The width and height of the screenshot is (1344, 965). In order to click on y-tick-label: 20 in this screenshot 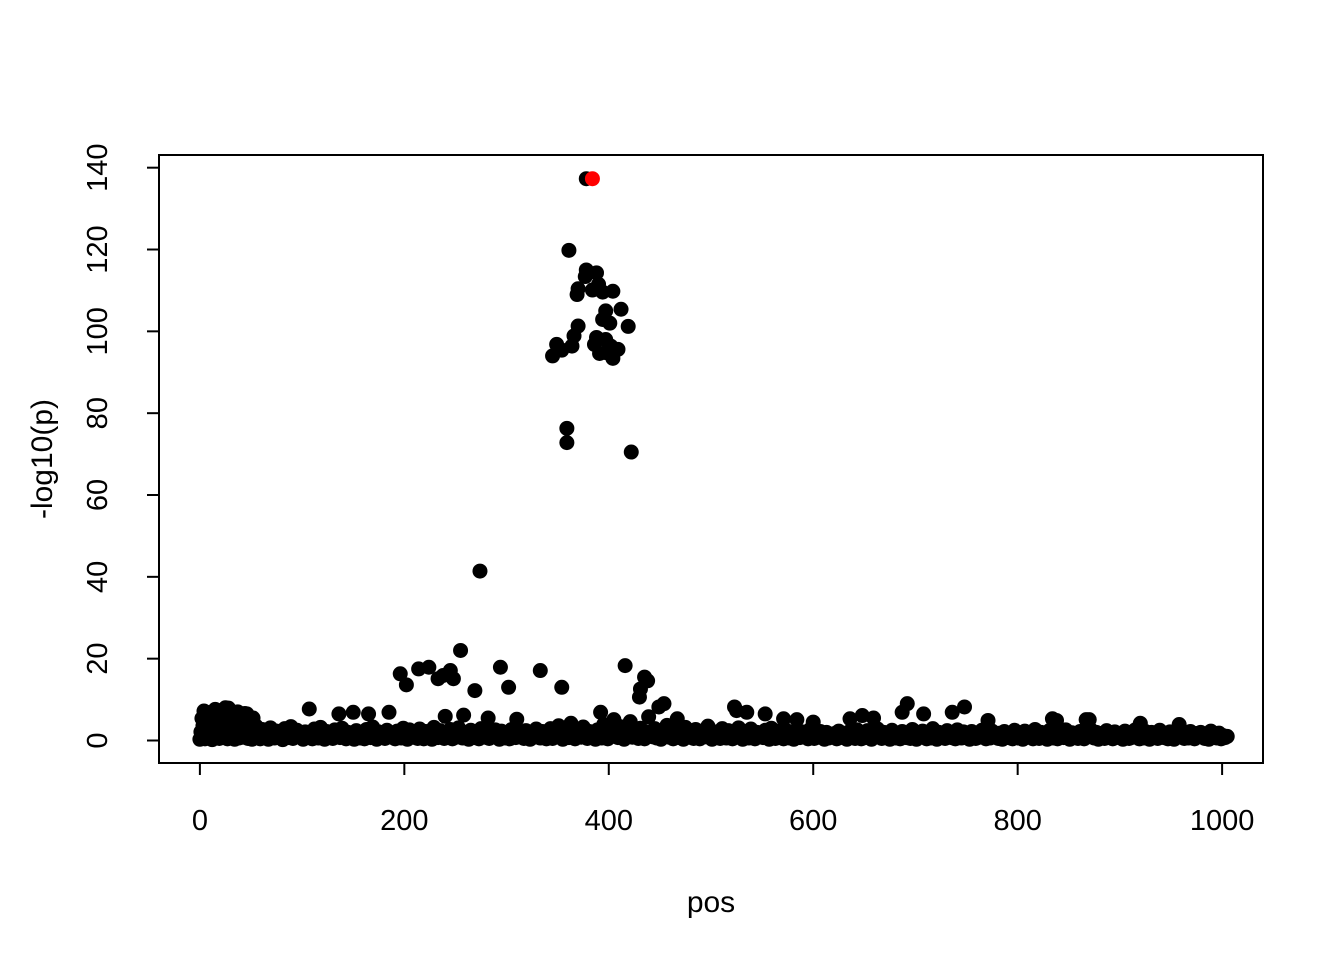, I will do `click(98, 659)`.